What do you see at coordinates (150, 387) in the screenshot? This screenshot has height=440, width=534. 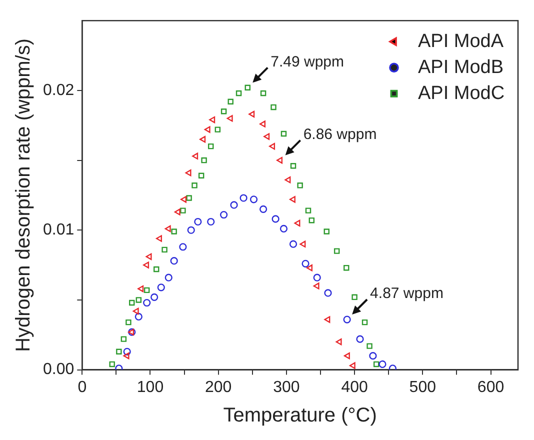 I see `x-tick-label: 100` at bounding box center [150, 387].